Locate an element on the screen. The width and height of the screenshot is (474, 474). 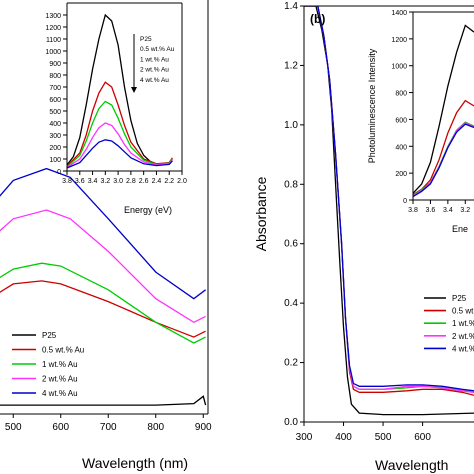
b-inset-x-axis-label: Ene is located at coordinates (460, 229).